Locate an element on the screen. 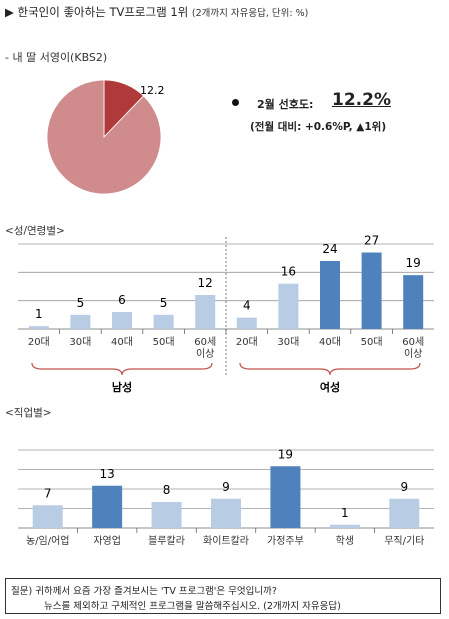  tick-label: 가정주부 is located at coordinates (285, 541).